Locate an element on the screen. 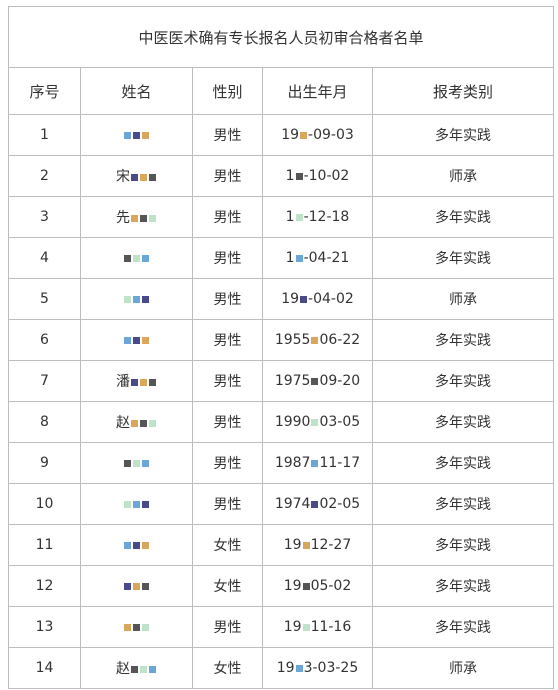 This screenshot has height=690, width=558. table-title: 中医医术确有专长报名人员初审合格者名单 is located at coordinates (281, 37).